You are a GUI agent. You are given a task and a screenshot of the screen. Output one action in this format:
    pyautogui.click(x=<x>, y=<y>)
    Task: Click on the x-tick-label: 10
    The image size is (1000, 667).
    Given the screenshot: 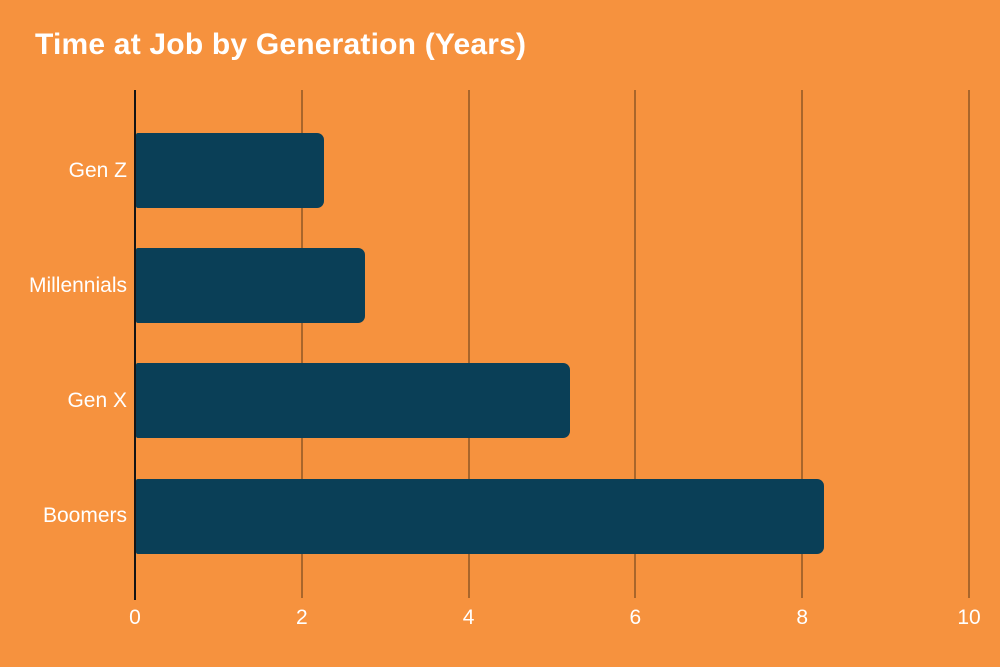 What is the action you would take?
    pyautogui.click(x=969, y=617)
    